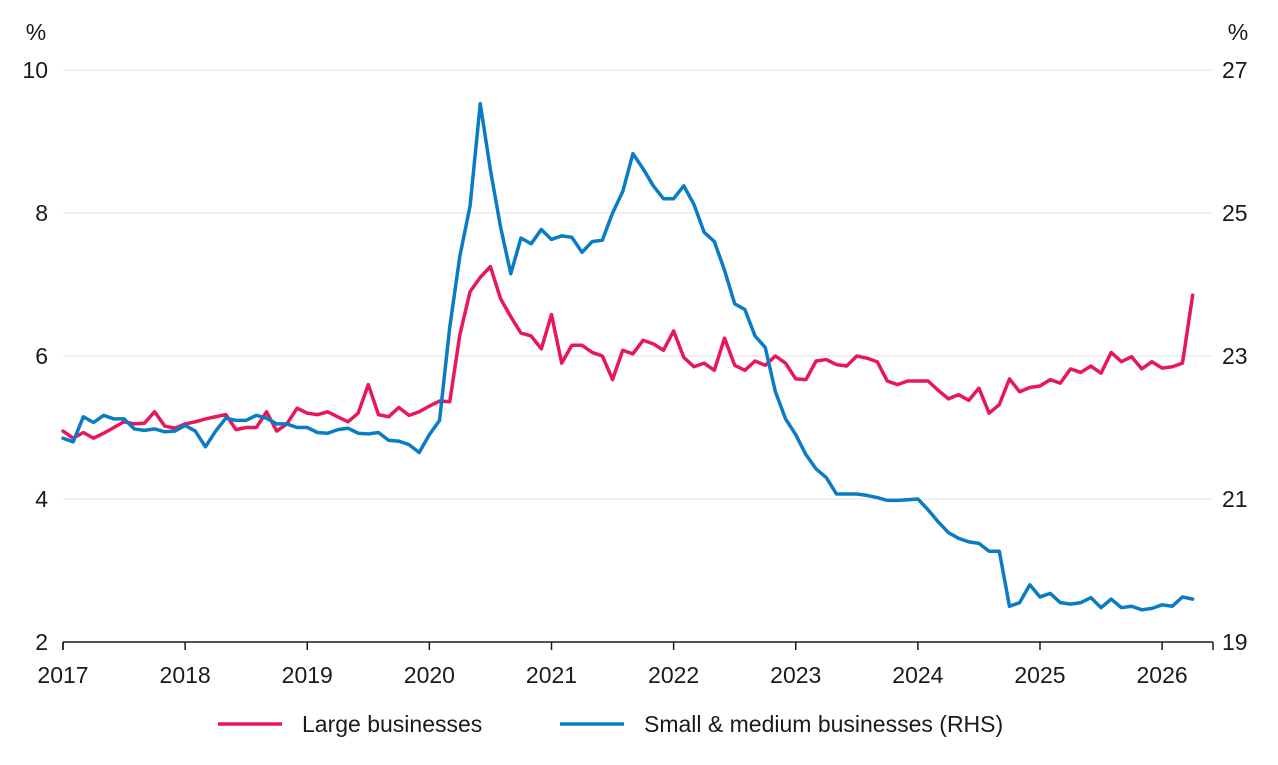  I want to click on axes, so click(638, 645).